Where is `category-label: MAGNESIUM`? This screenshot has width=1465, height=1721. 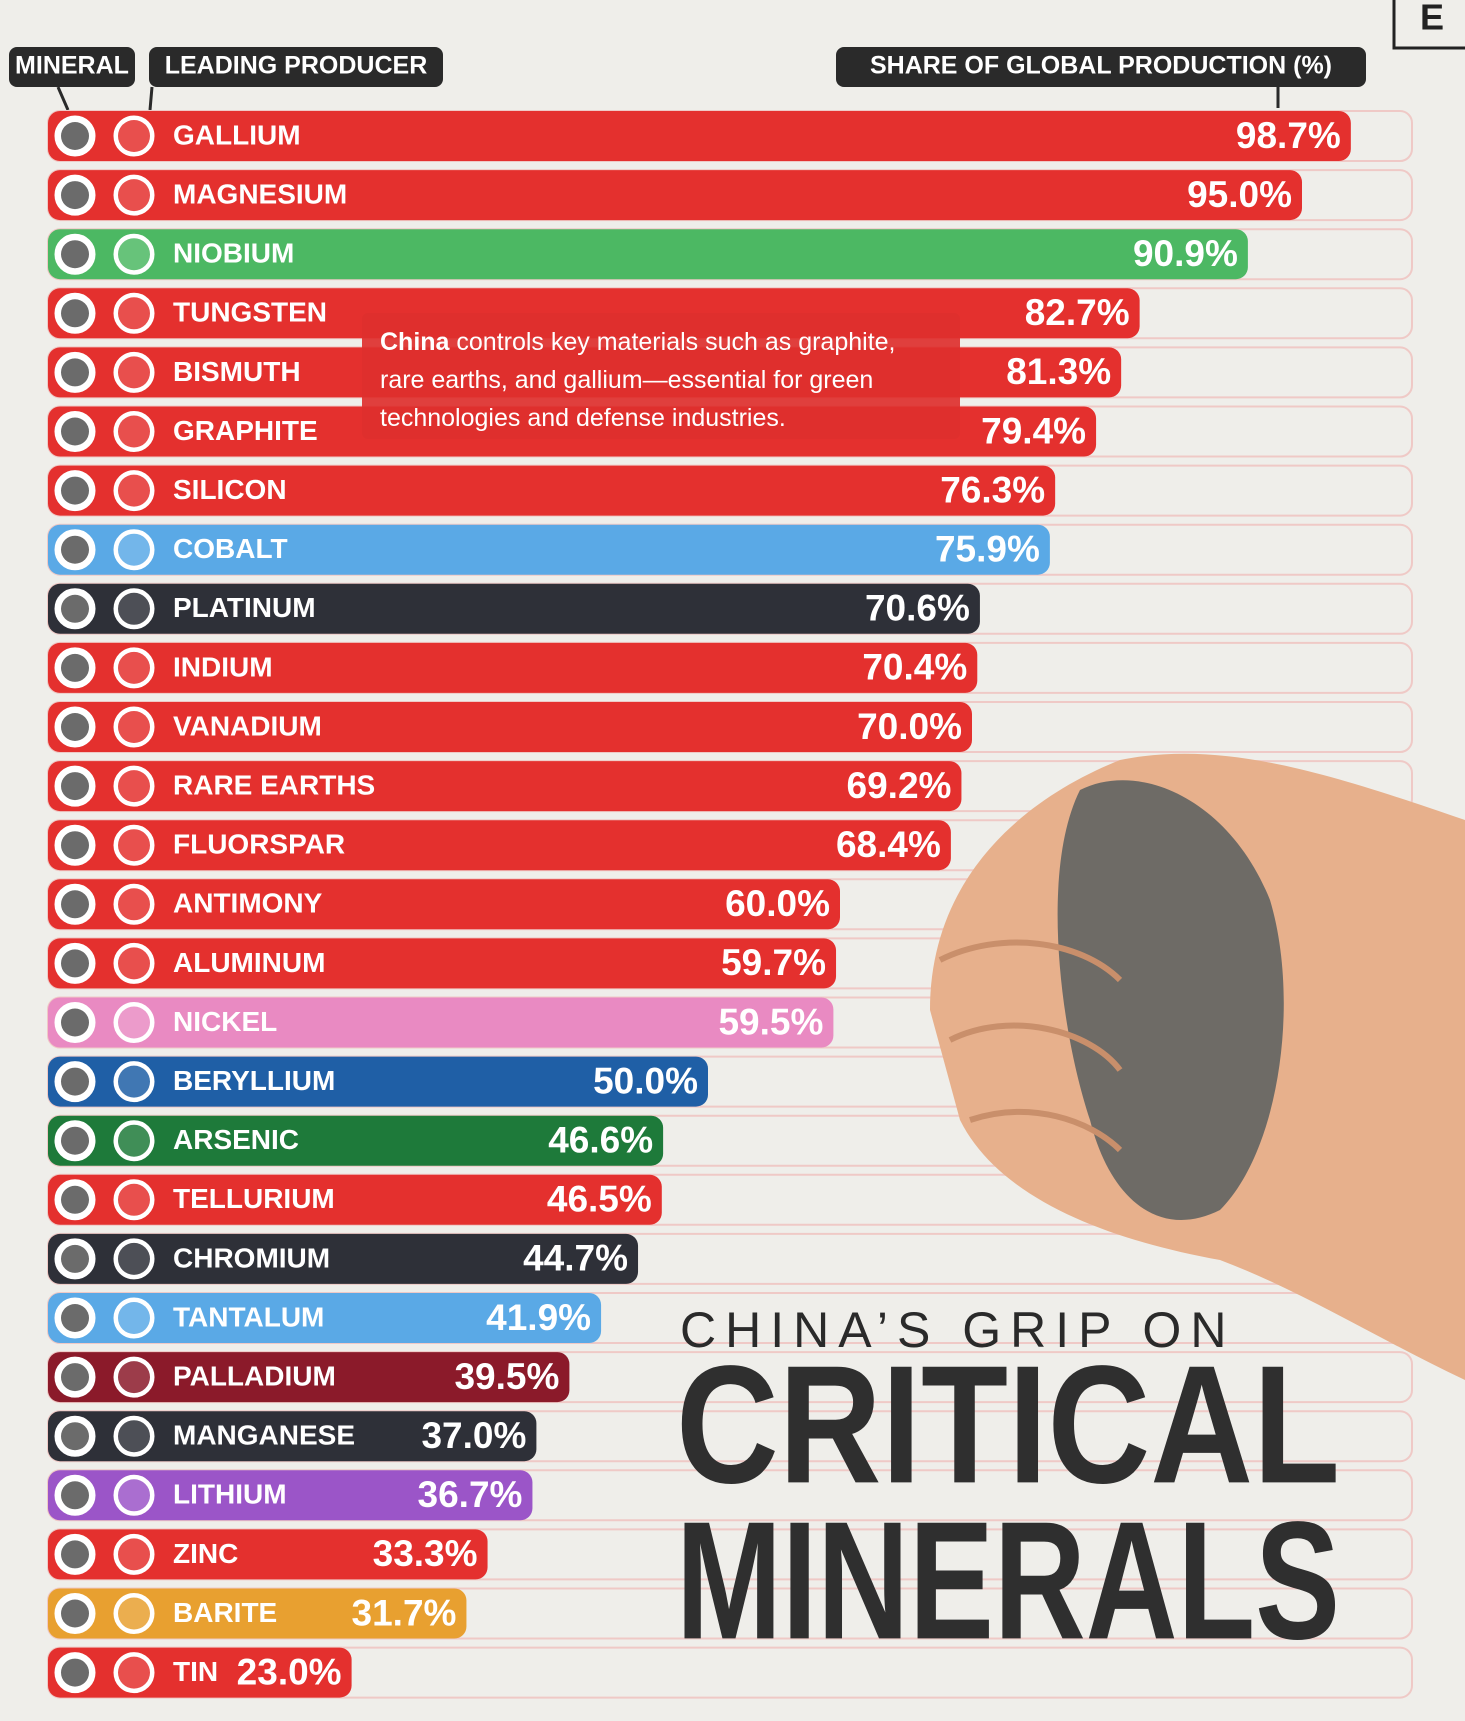
category-label: MAGNESIUM is located at coordinates (260, 193).